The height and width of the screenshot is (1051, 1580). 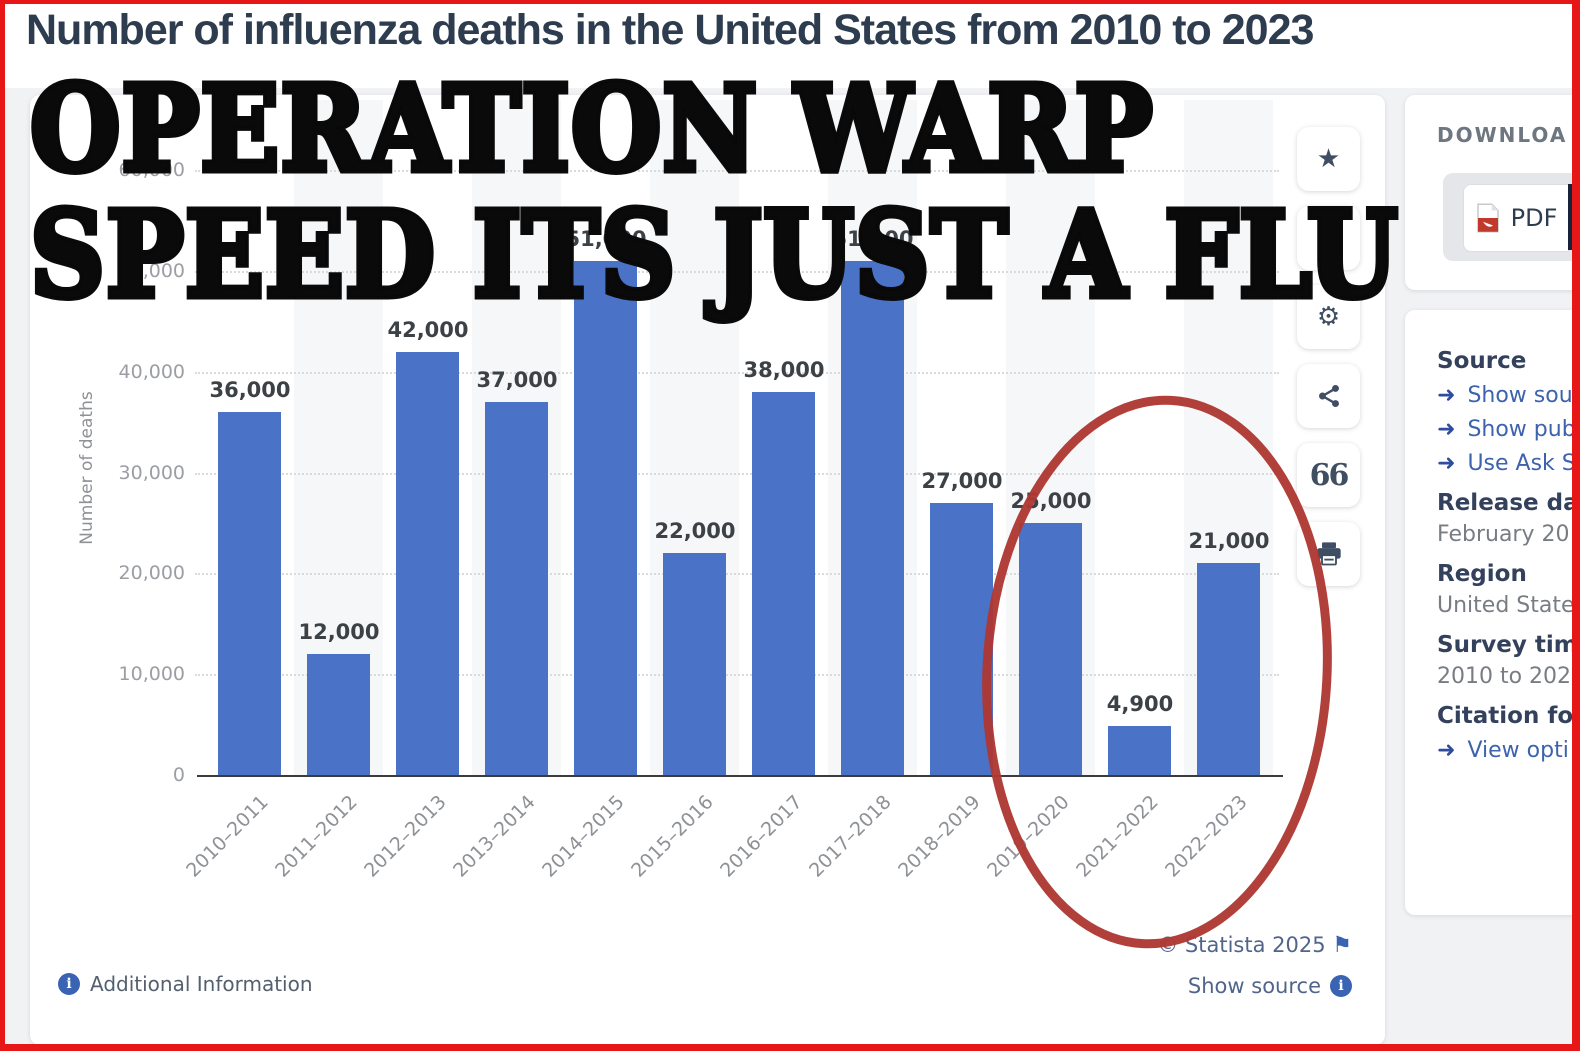 What do you see at coordinates (714, 254) in the screenshot?
I see `meme-text-line2: SPEED ITS JUST A FLU` at bounding box center [714, 254].